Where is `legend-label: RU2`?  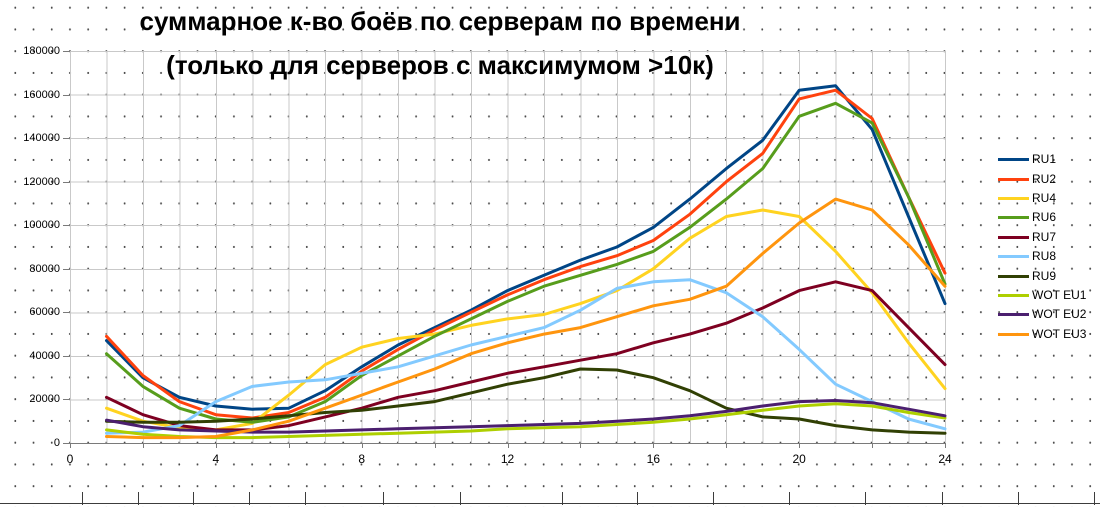 legend-label: RU2 is located at coordinates (1044, 178).